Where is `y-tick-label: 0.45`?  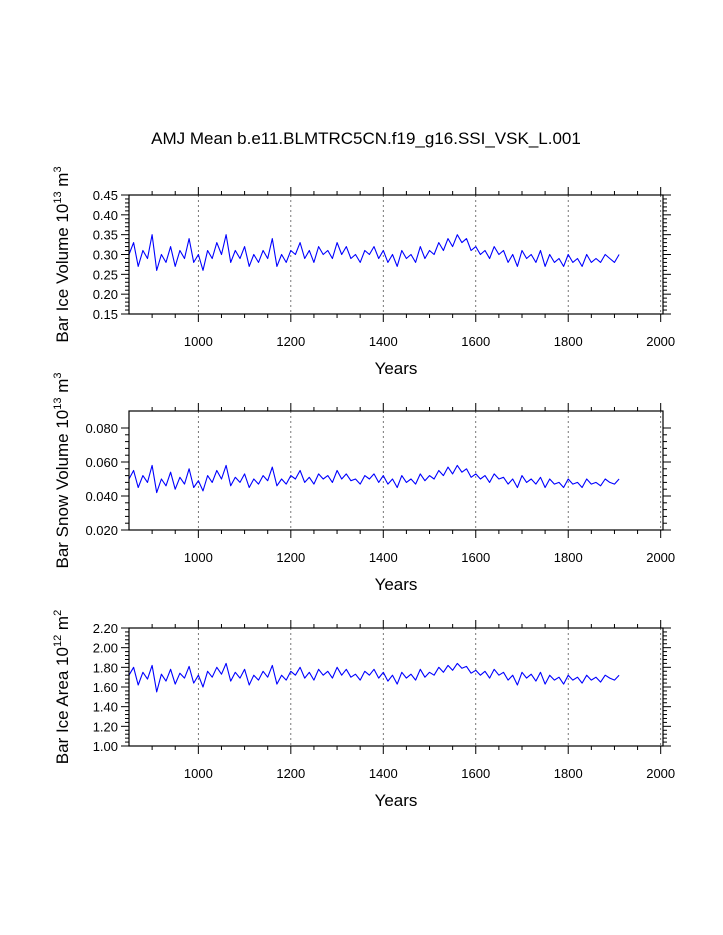
y-tick-label: 0.45 is located at coordinates (105, 195).